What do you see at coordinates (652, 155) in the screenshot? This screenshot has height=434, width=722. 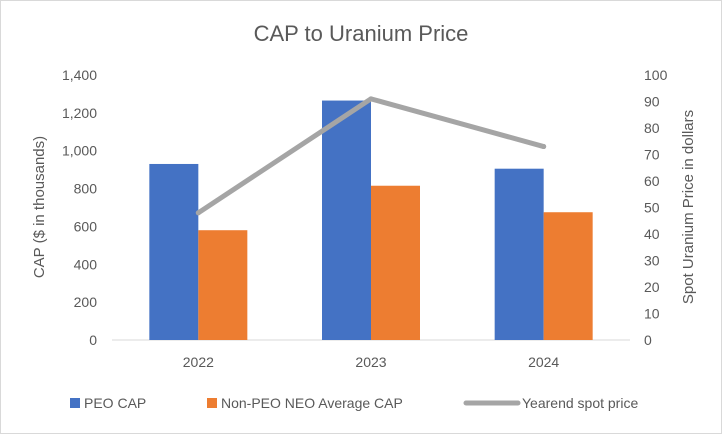 I see `y2-tick-label: 70` at bounding box center [652, 155].